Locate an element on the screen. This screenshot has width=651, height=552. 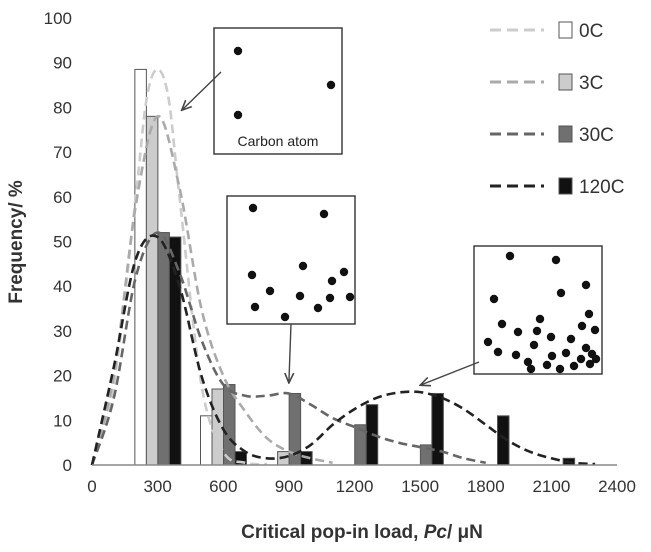
x-tick-label: 1200 is located at coordinates (355, 486).